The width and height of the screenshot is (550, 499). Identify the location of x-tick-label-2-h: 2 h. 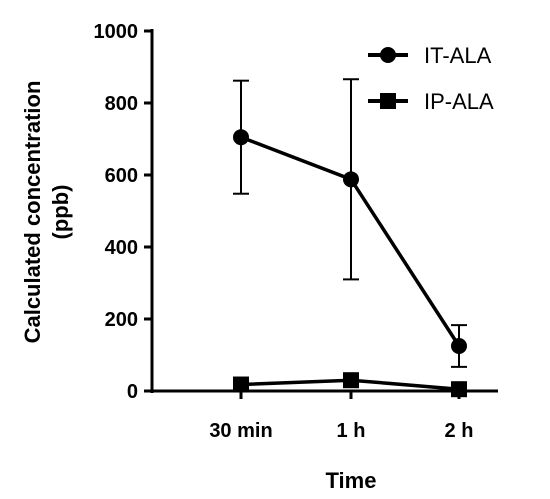
(459, 431).